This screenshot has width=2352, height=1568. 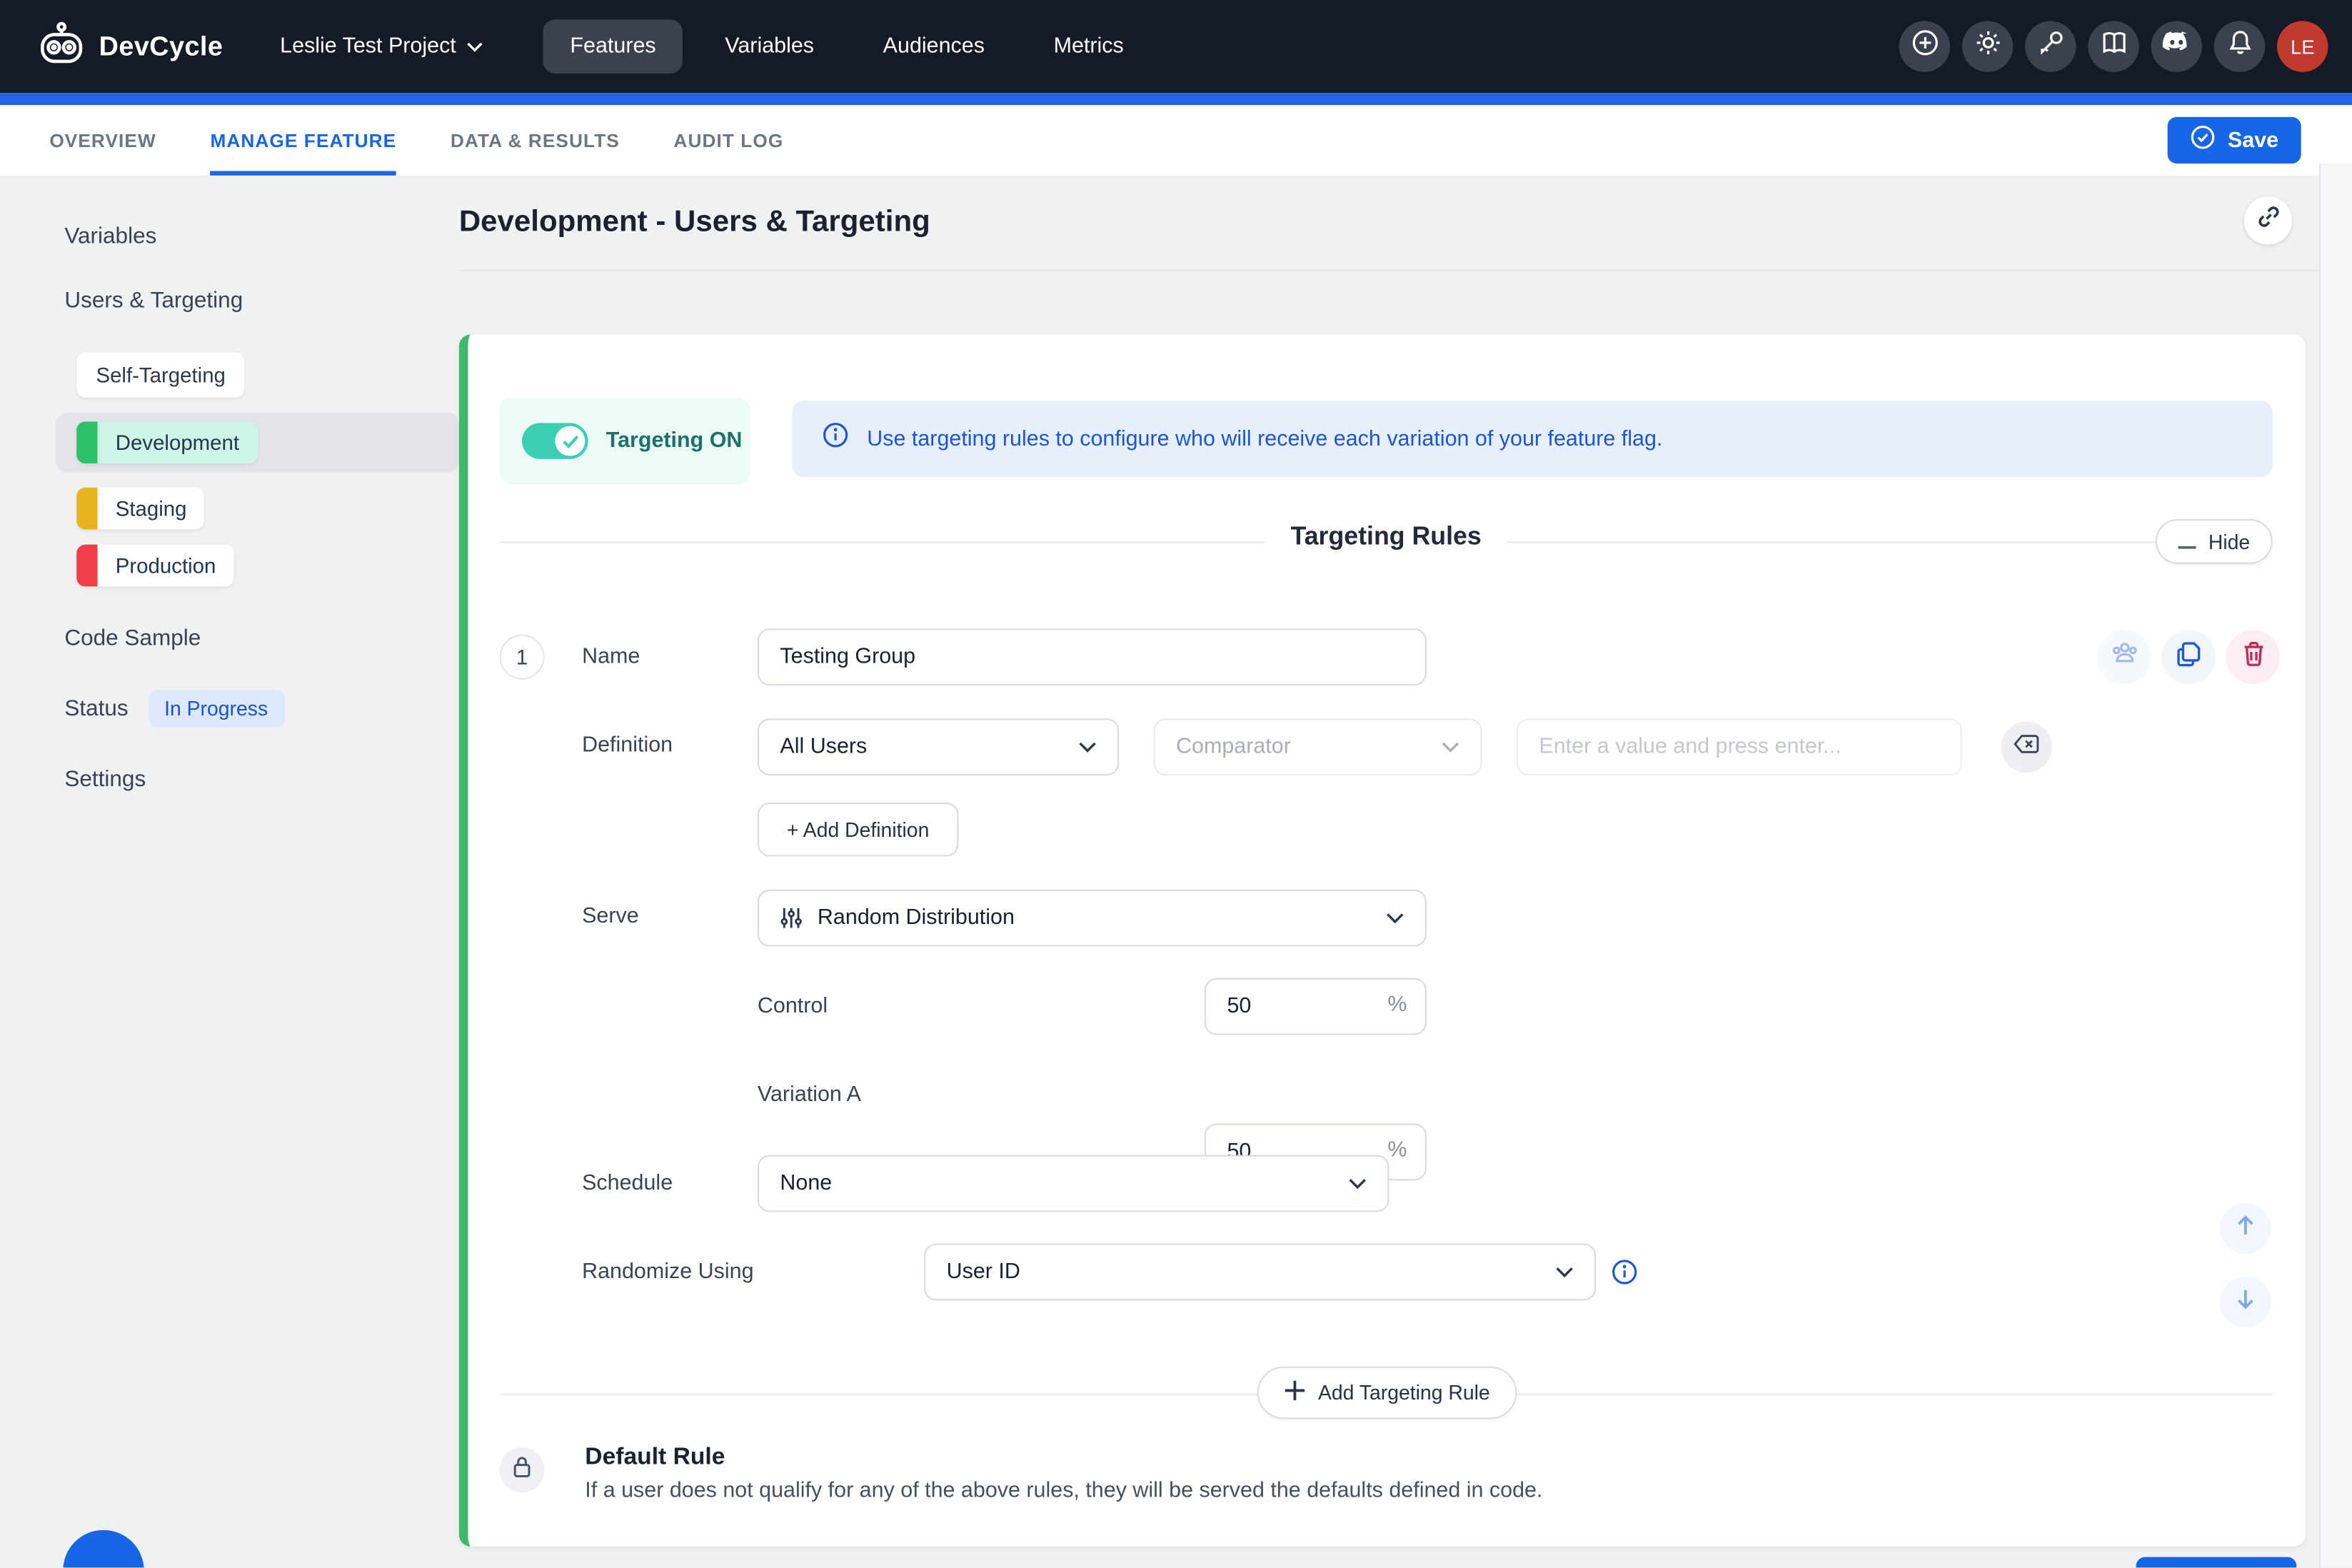 What do you see at coordinates (983, 1272) in the screenshot?
I see `randomize-select-value: User ID` at bounding box center [983, 1272].